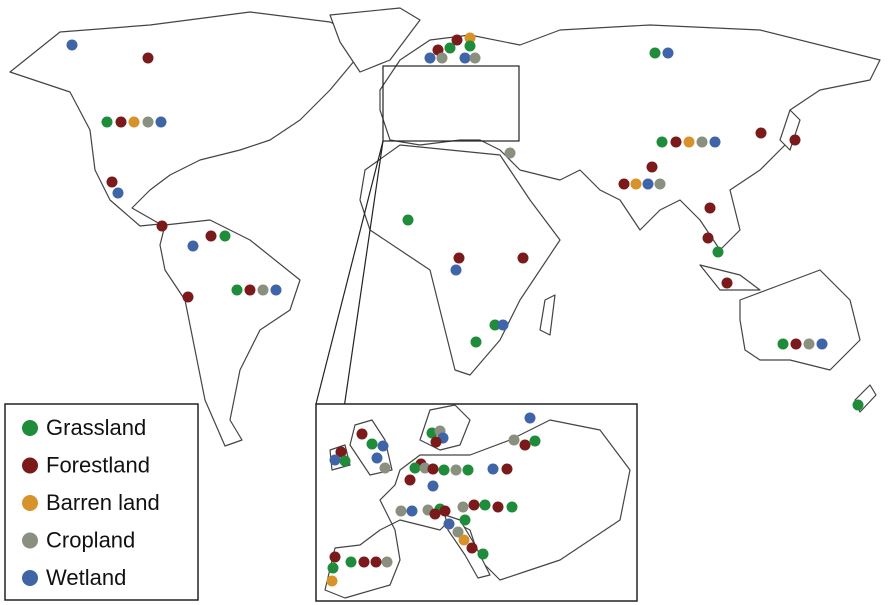 The image size is (893, 605). Describe the element at coordinates (800, 320) in the screenshot. I see `australia` at that location.